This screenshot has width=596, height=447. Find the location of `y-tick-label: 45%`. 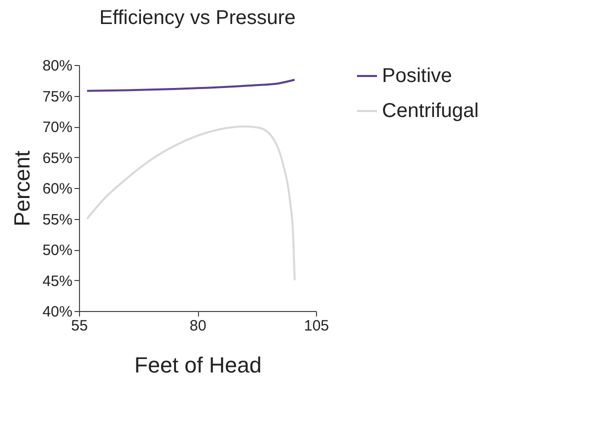

y-tick-label: 45% is located at coordinates (57, 281).